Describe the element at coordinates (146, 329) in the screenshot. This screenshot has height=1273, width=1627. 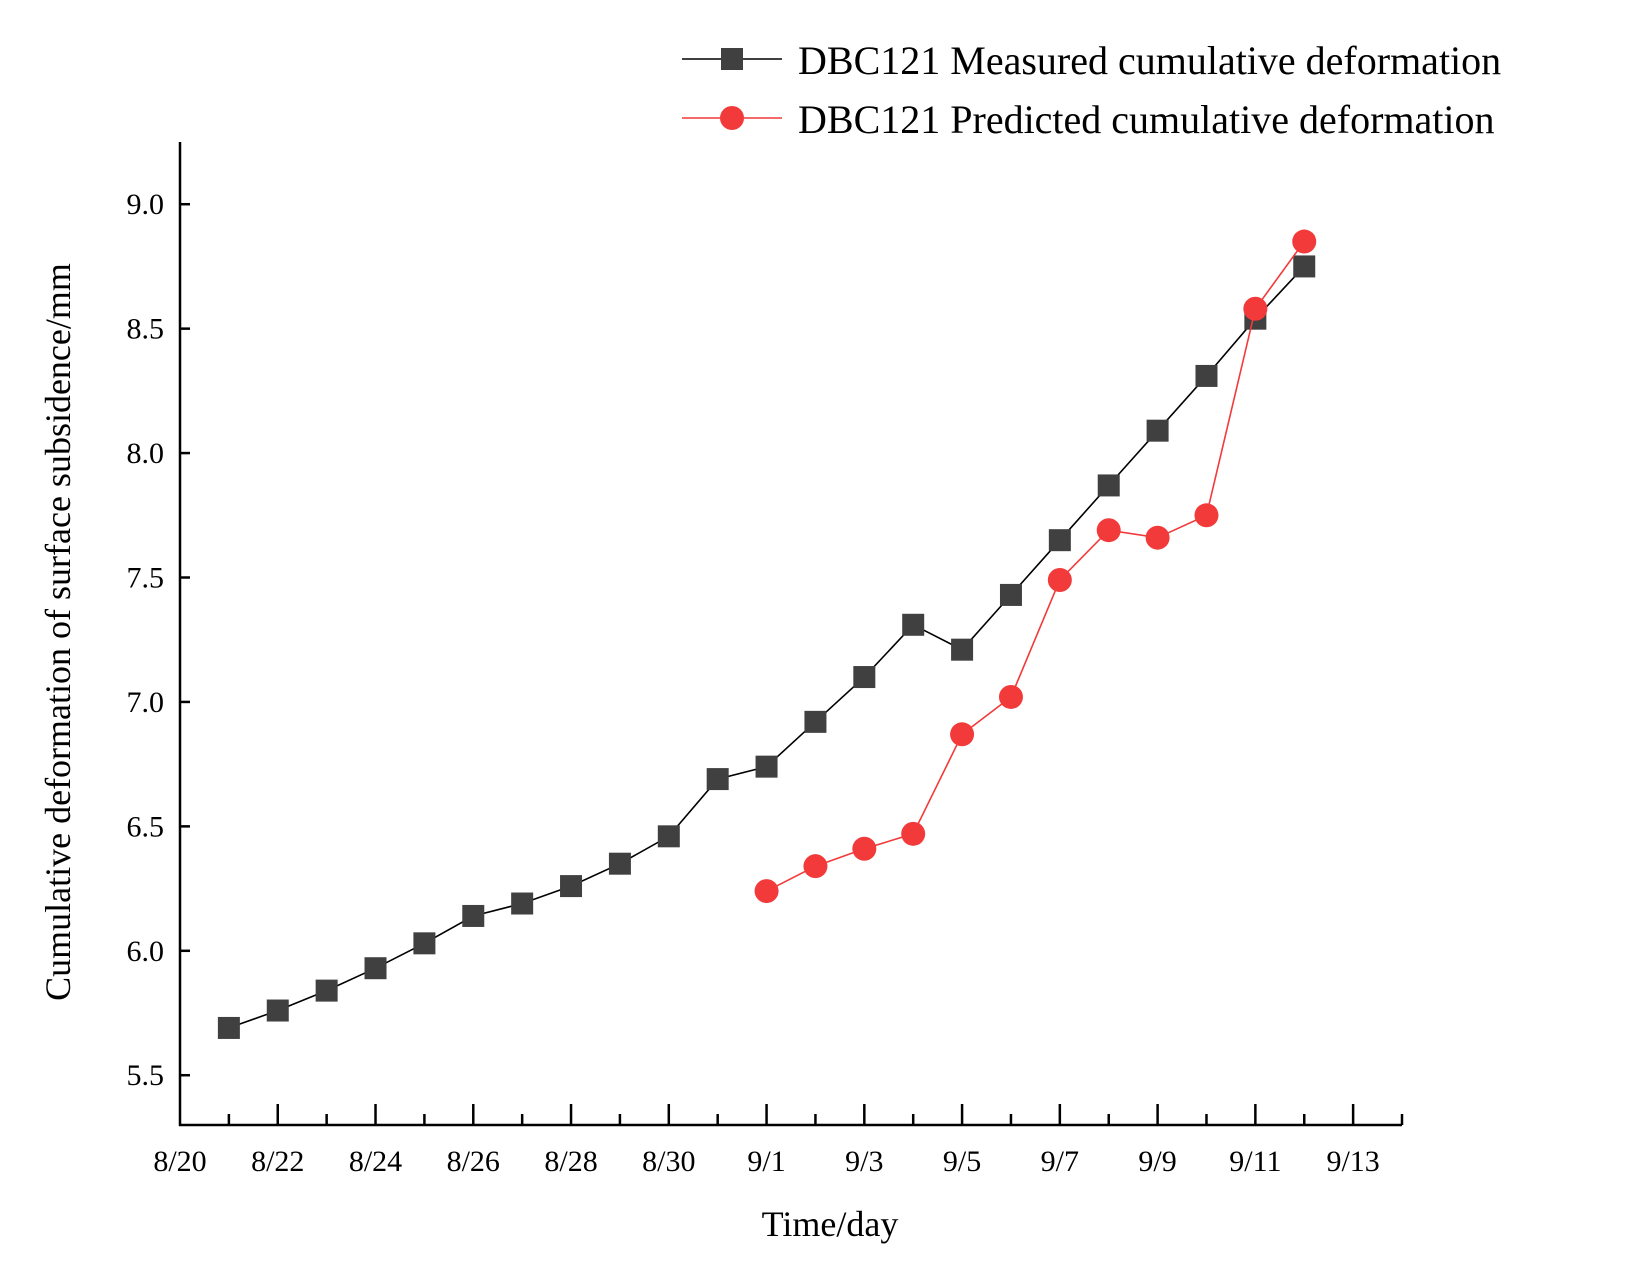
I see `y-tick-label: 8.5` at that location.